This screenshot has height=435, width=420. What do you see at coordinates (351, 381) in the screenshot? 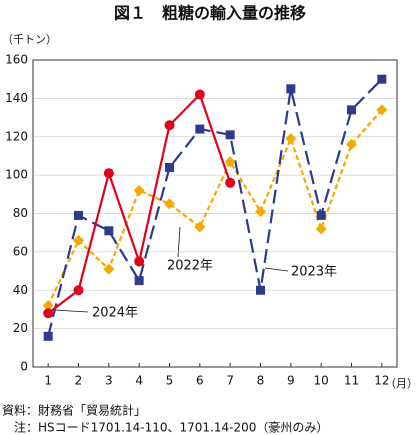
I see `x-tick-label: 11` at bounding box center [351, 381].